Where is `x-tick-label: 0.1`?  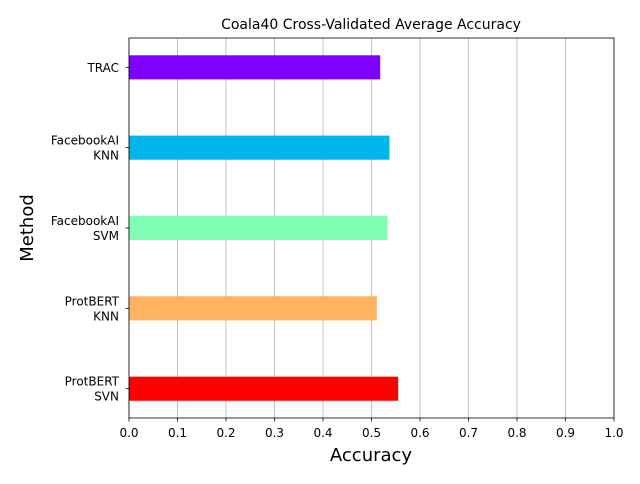 x-tick-label: 0.1 is located at coordinates (177, 433).